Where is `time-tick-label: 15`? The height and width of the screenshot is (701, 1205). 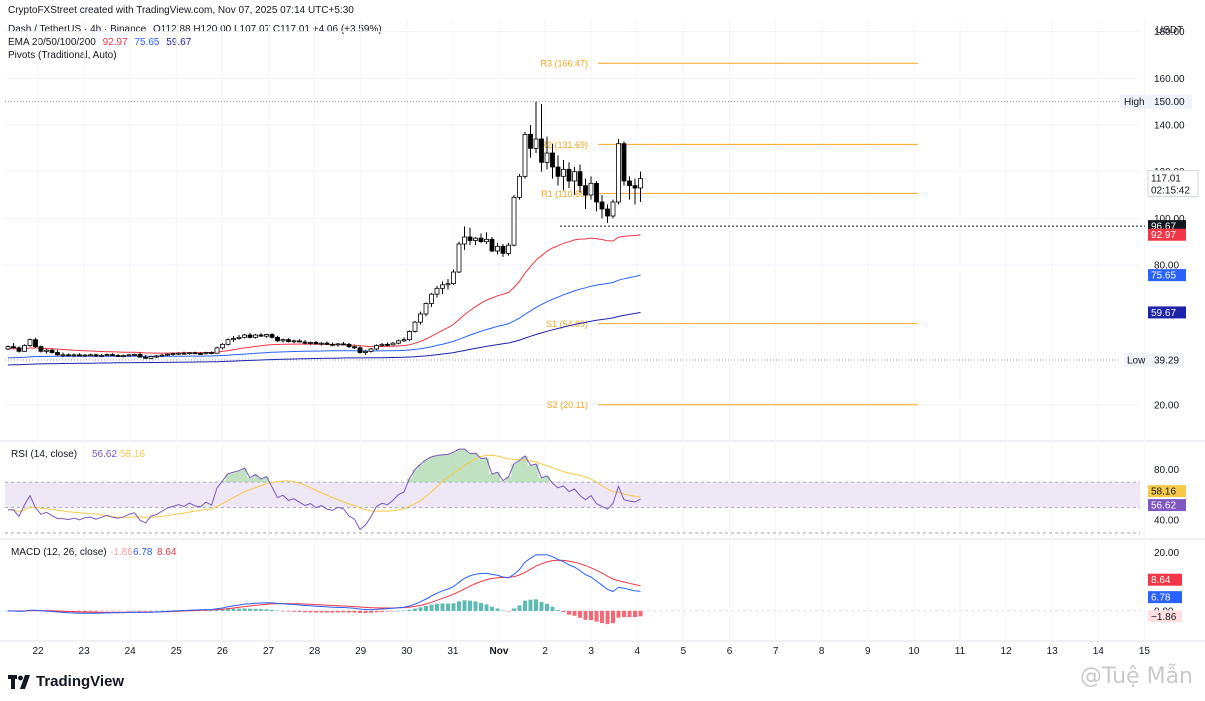
time-tick-label: 15 is located at coordinates (1145, 651).